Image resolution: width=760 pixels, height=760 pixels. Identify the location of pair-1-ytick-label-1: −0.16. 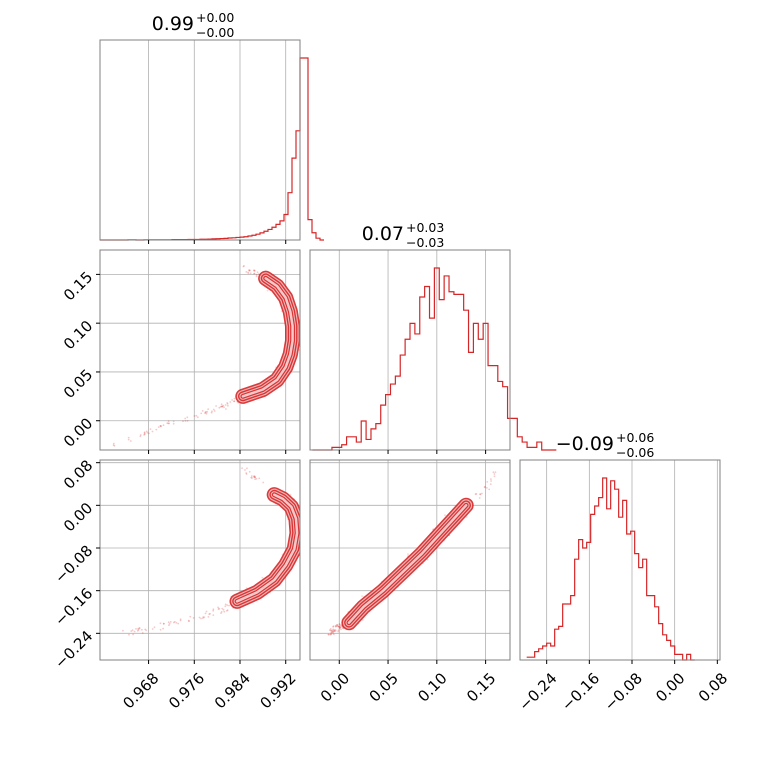
(73, 606).